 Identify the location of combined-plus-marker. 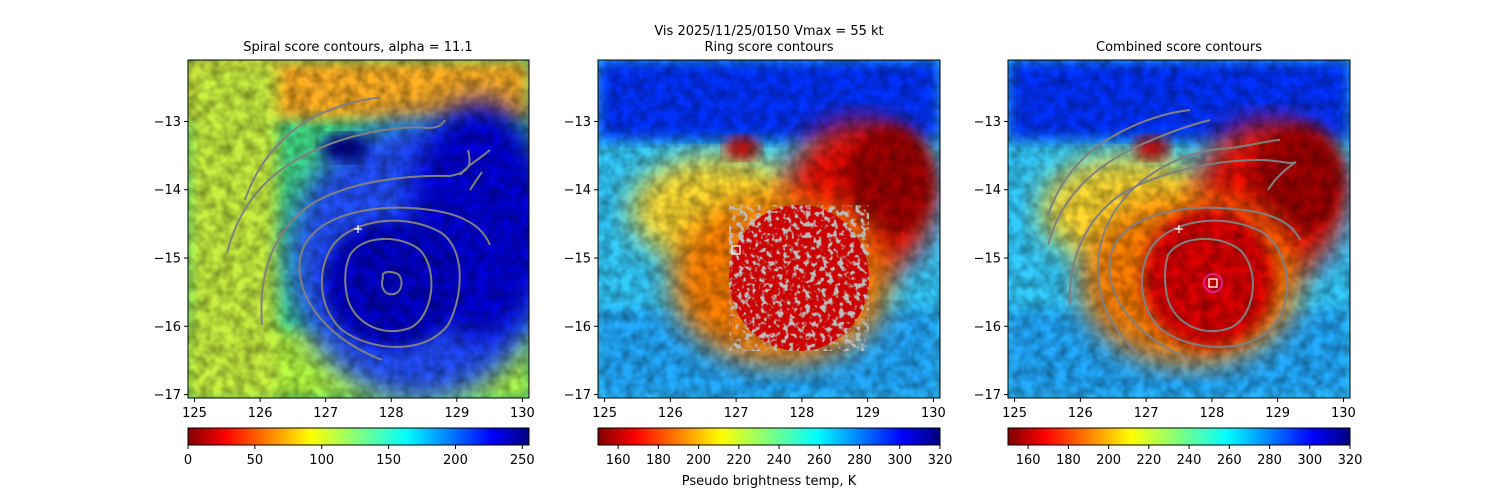
(1179, 229).